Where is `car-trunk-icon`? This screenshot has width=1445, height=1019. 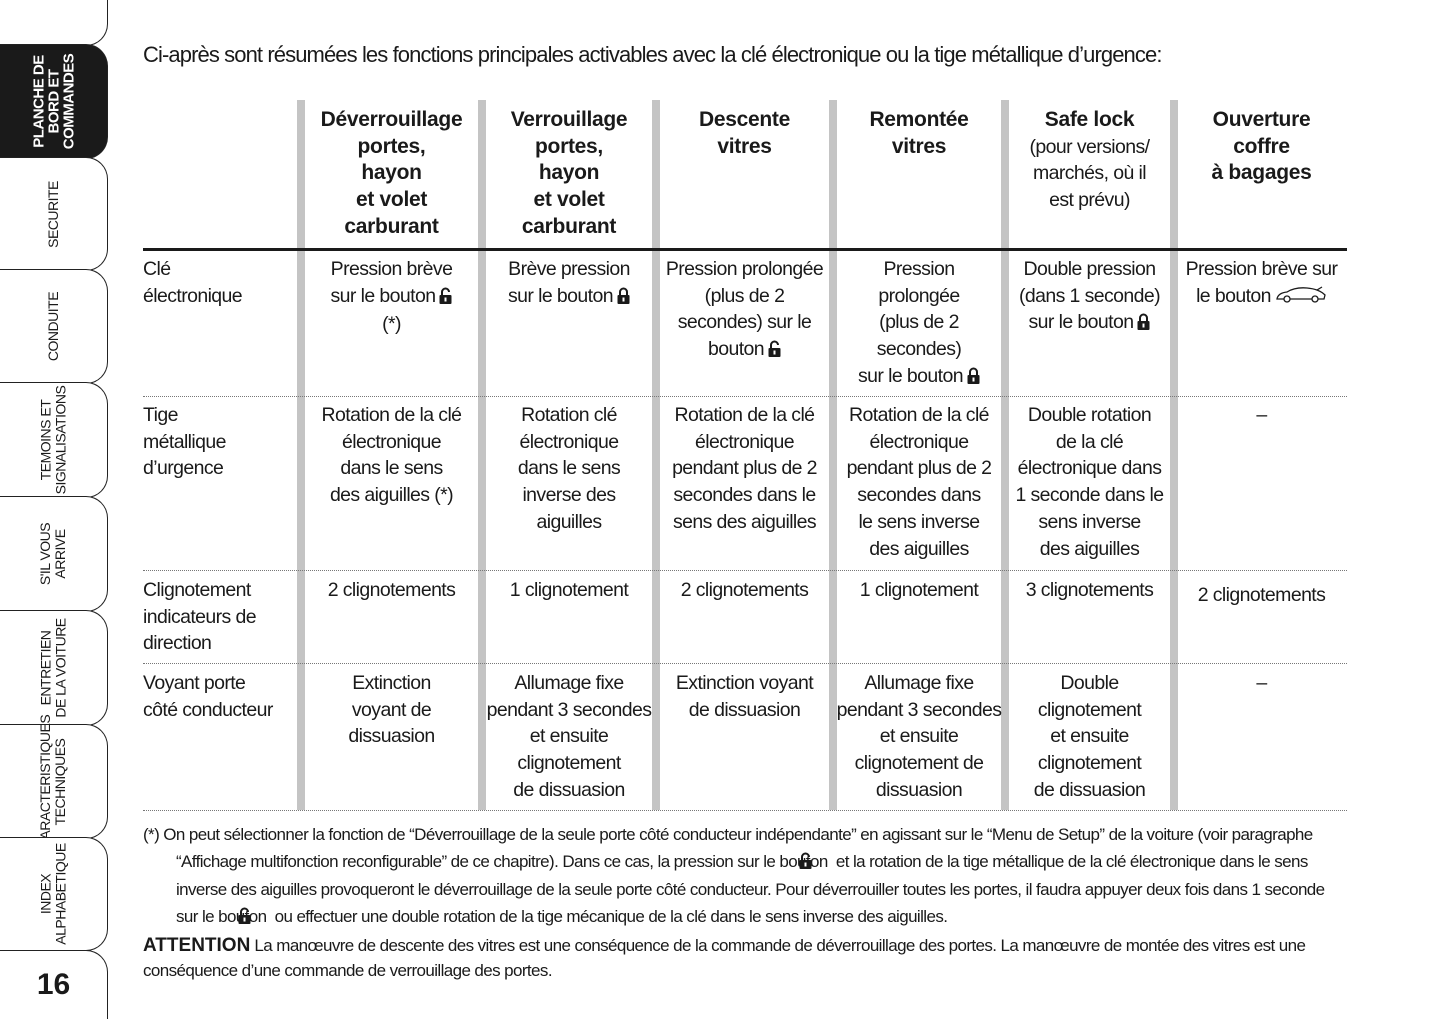
car-trunk-icon is located at coordinates (1301, 298).